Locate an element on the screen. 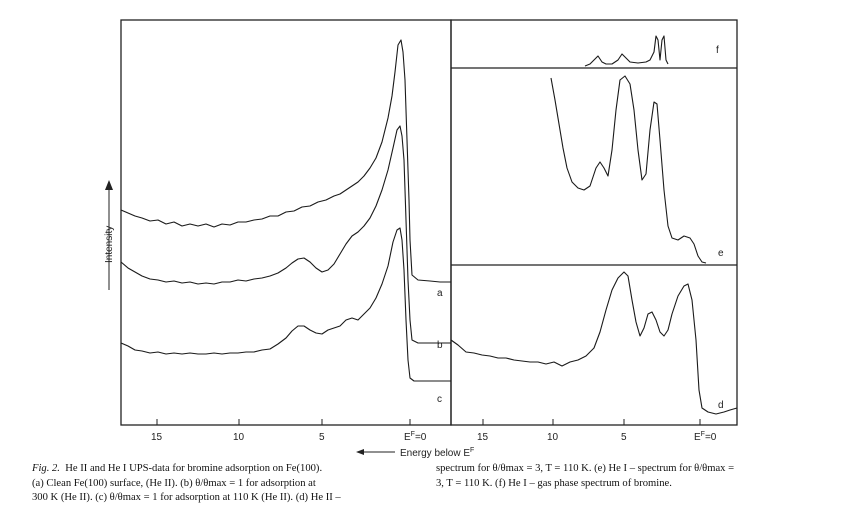 This screenshot has width=853, height=522. right-tick-label-ef: EF=0 is located at coordinates (705, 437).